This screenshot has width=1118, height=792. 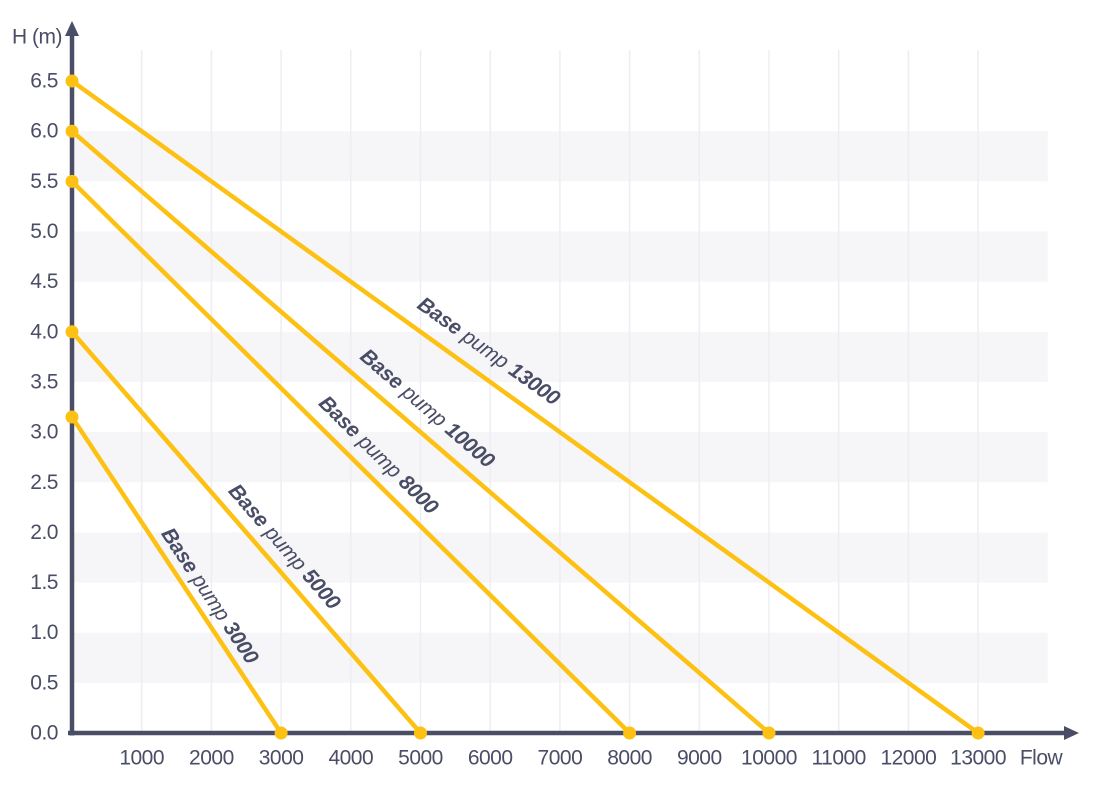 What do you see at coordinates (490, 758) in the screenshot?
I see `x-tick-label: 6000` at bounding box center [490, 758].